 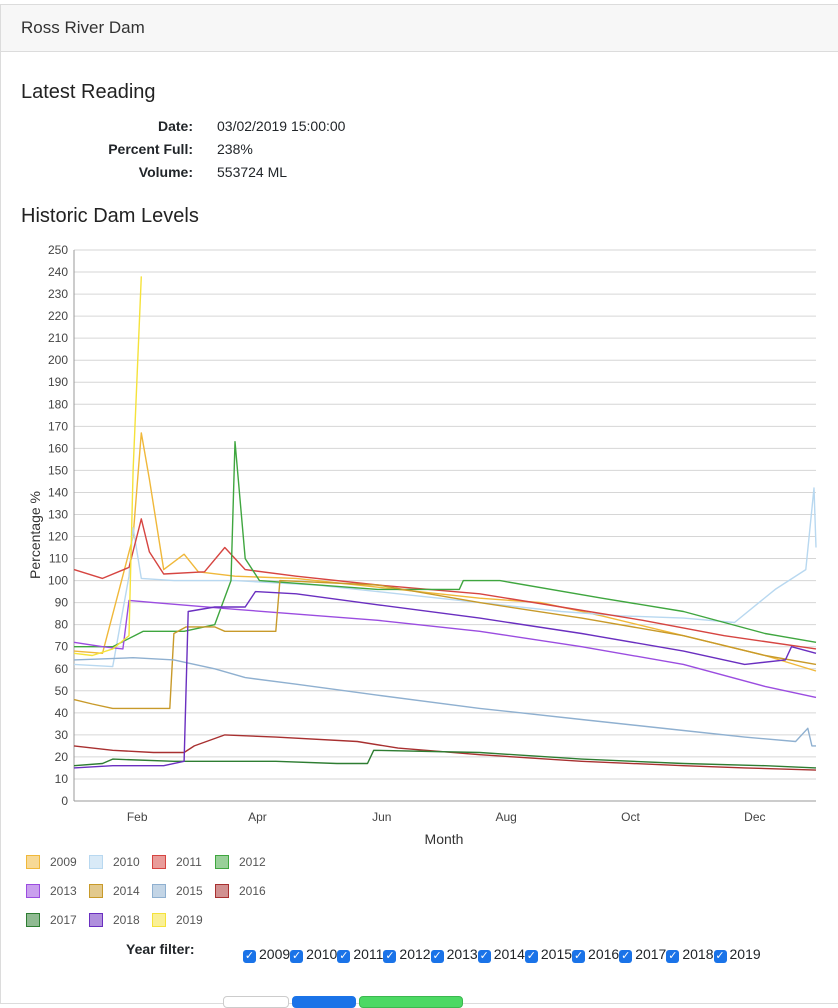 I want to click on legend-item-2019: 2019, so click(x=177, y=920).